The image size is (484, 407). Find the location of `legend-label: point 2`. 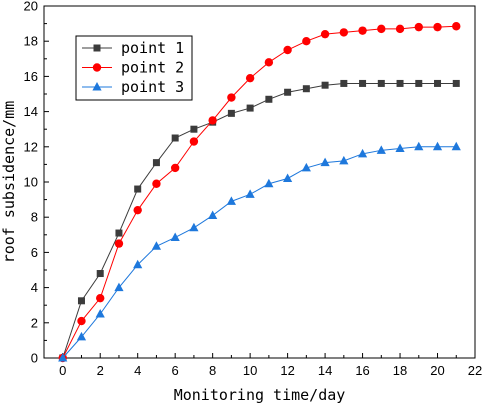

legend-label: point 2 is located at coordinates (152, 68).